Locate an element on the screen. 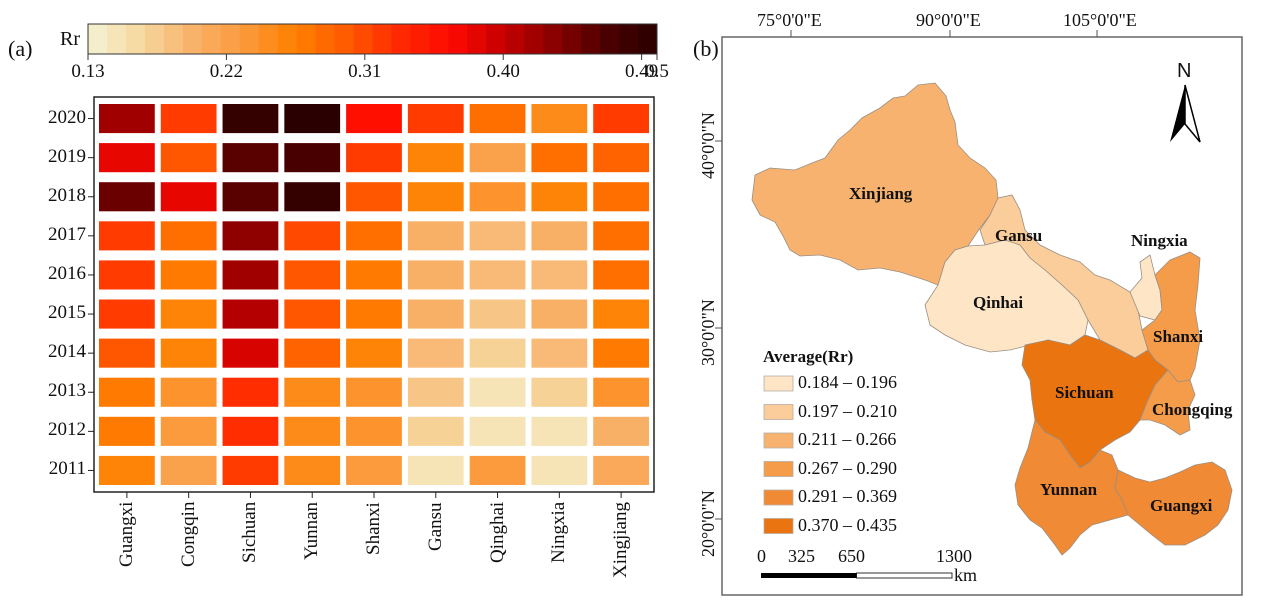 The height and width of the screenshot is (601, 1266). colorbar-tick-label: 0.5 is located at coordinates (657, 71).